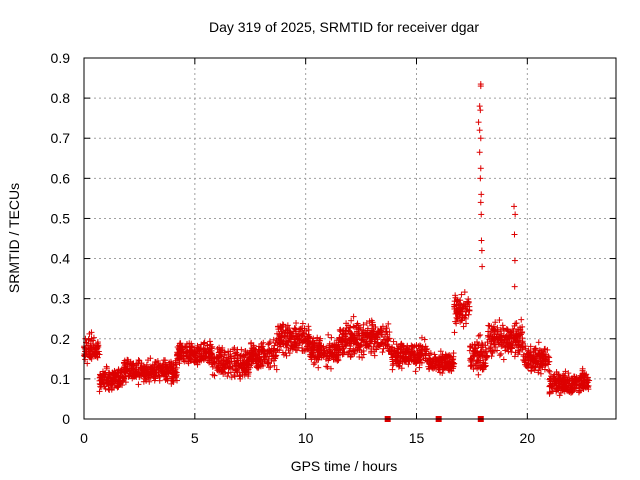 The height and width of the screenshot is (480, 640). Describe the element at coordinates (61, 259) in the screenshot. I see `y-tick-label: 0.4` at that location.